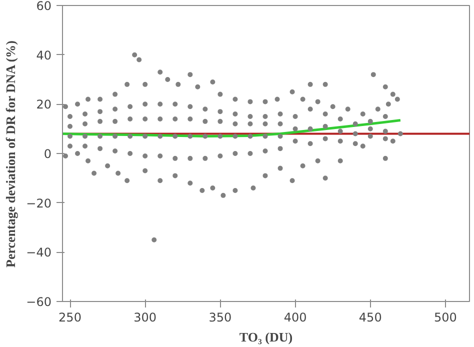 The height and width of the screenshot is (347, 474). I want to click on y-tick-label: −40, so click(39, 253).